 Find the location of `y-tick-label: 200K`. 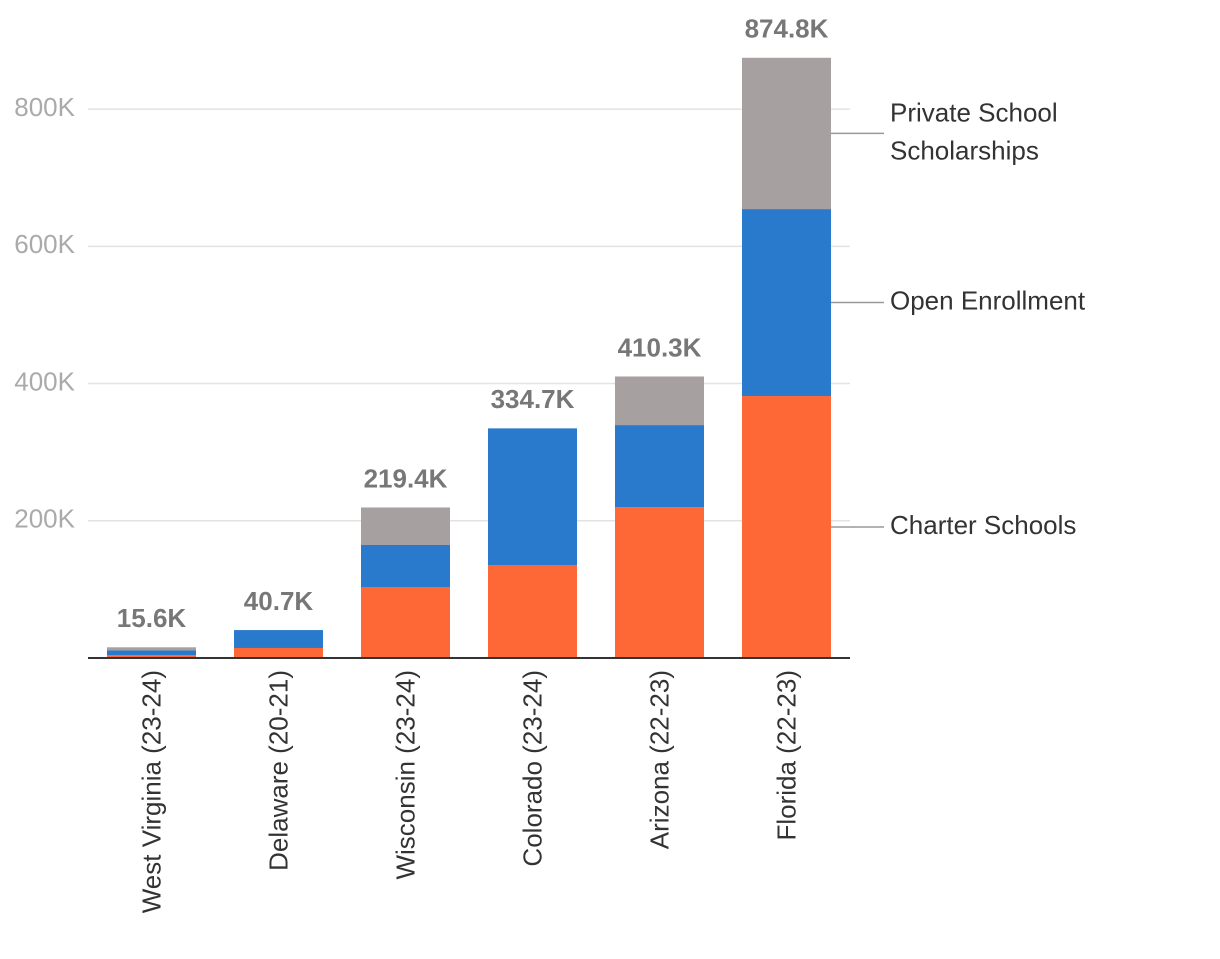

y-tick-label: 200K is located at coordinates (44, 519).